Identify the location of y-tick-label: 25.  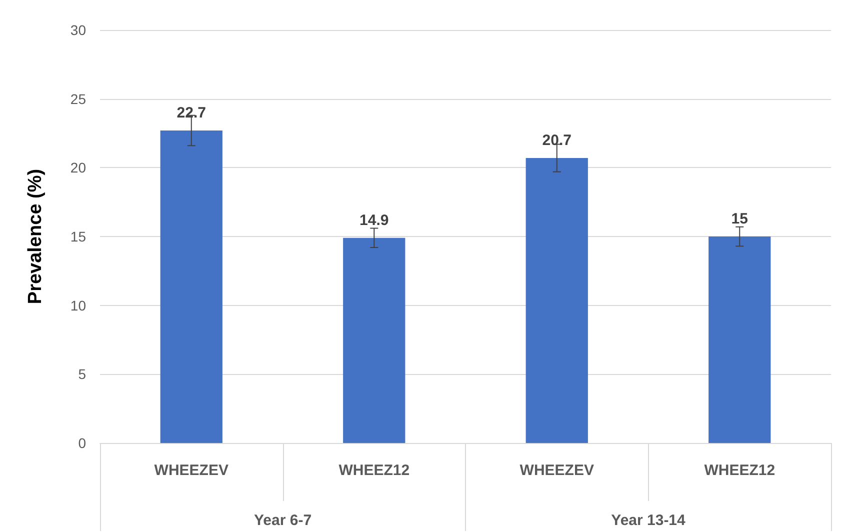
(78, 98).